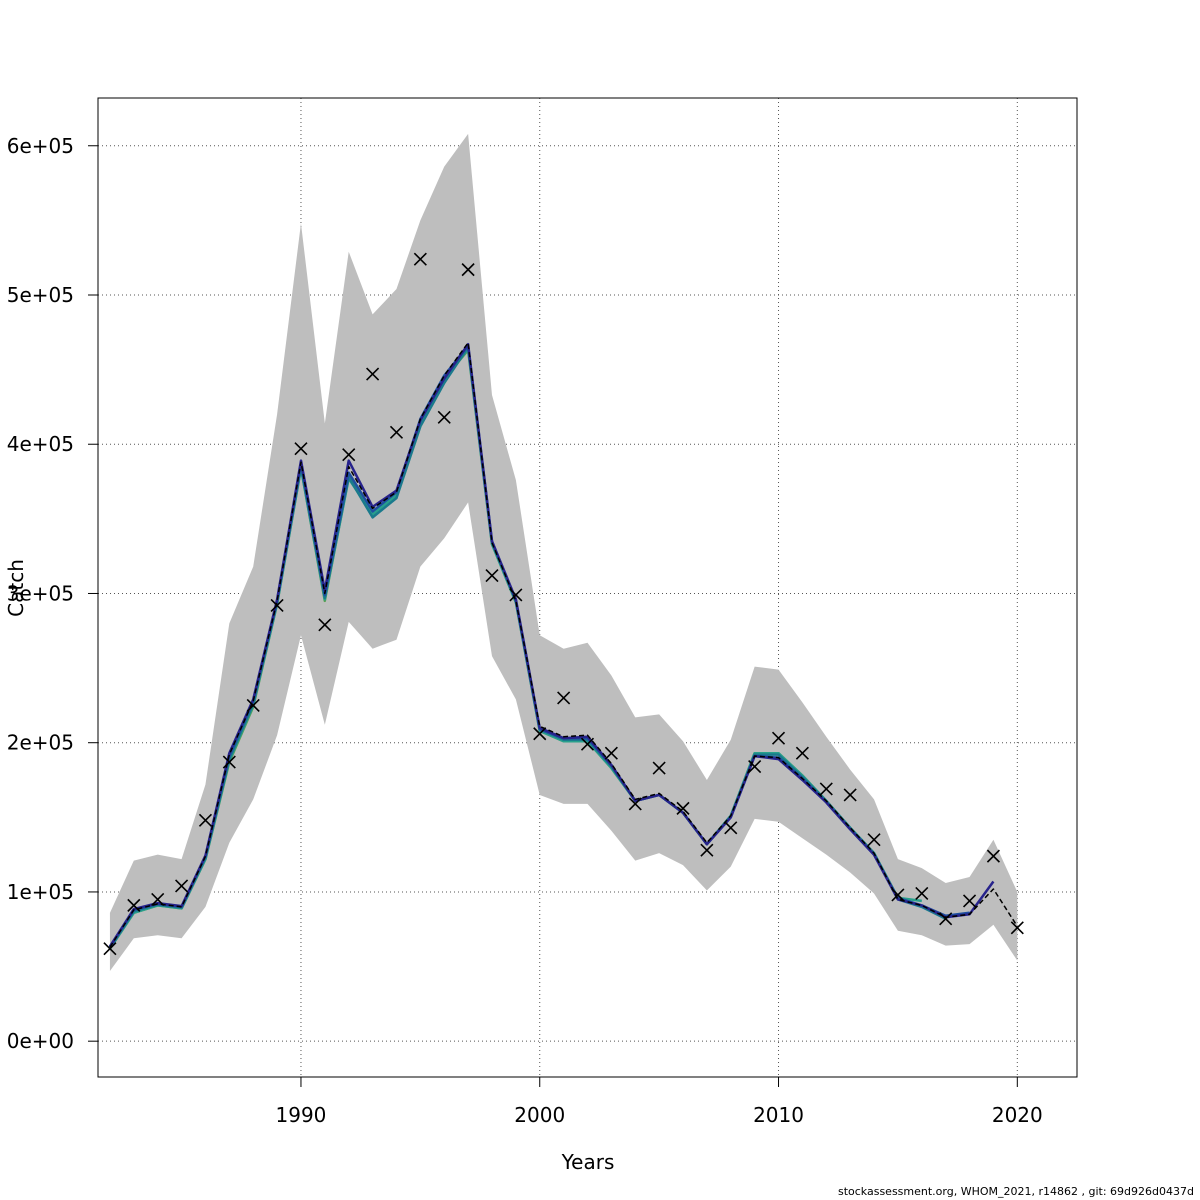  I want to click on observed-point-1995, so click(420, 259).